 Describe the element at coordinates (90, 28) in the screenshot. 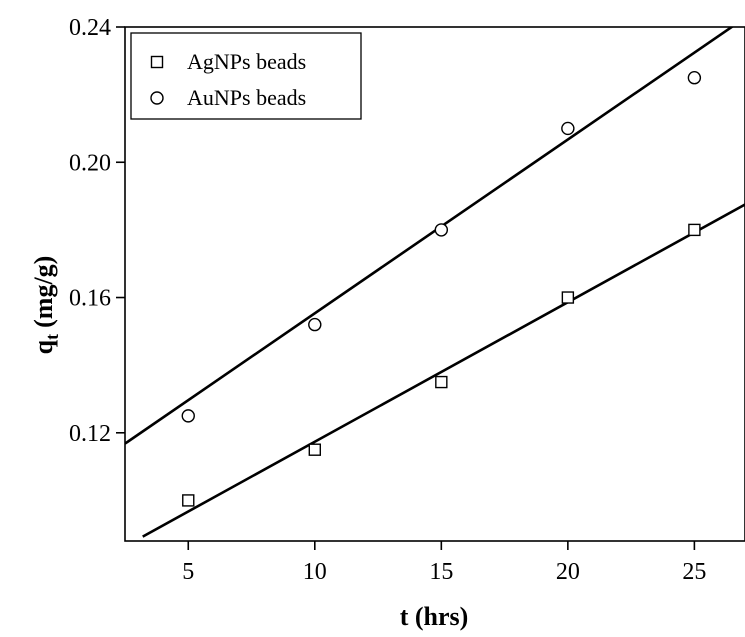

I see `y-tick-label: 0.24` at that location.